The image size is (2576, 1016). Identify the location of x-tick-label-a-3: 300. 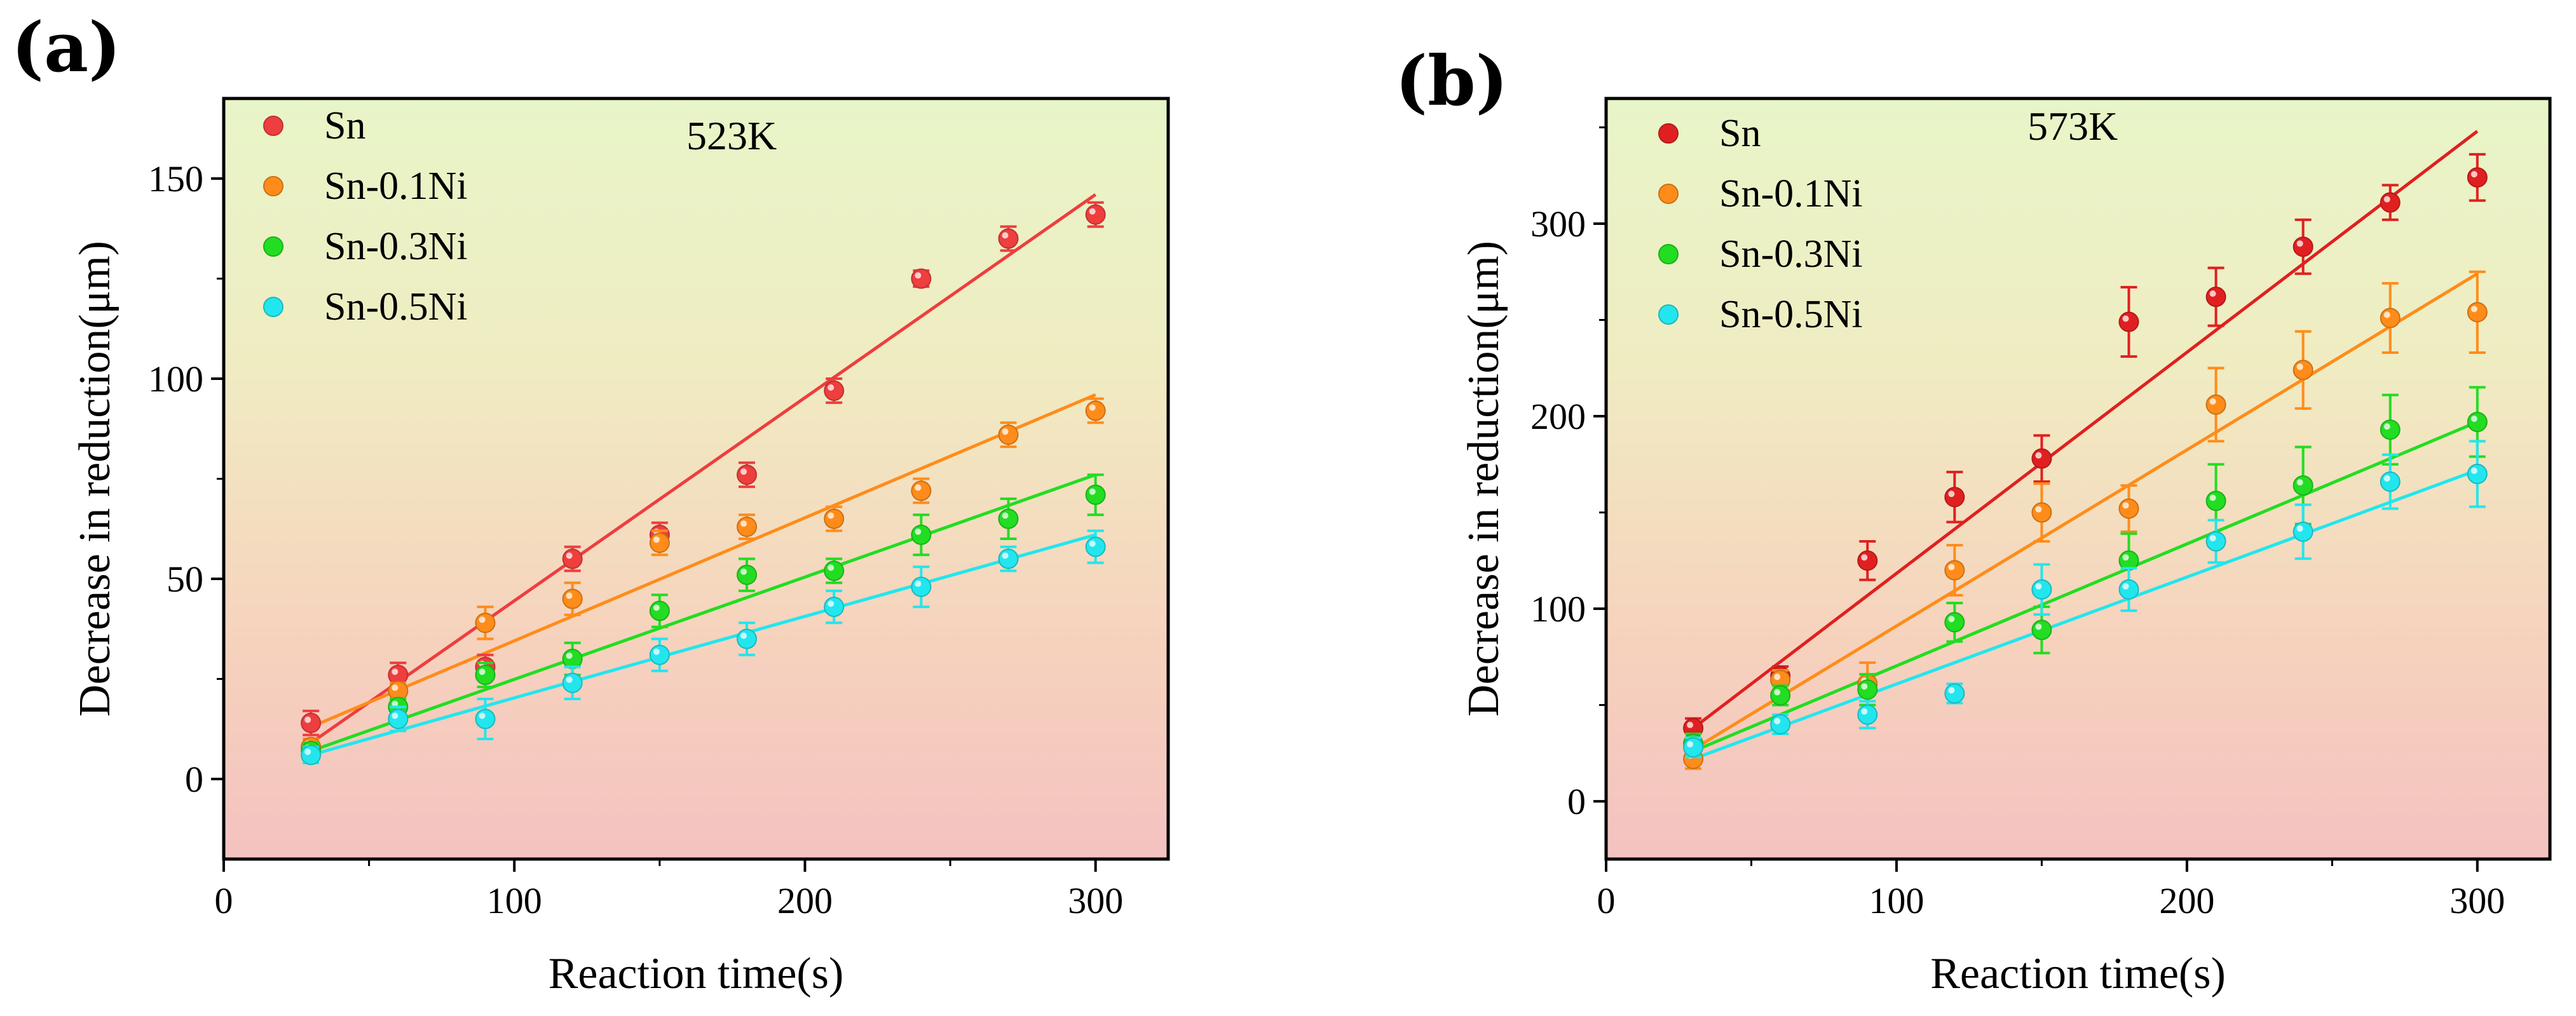
(1095, 901).